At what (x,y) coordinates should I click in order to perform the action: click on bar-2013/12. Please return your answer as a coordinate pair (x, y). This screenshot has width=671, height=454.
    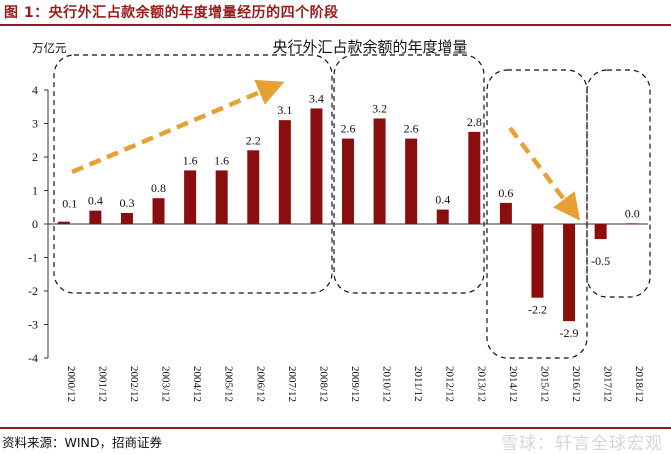
    Looking at the image, I should click on (474, 177).